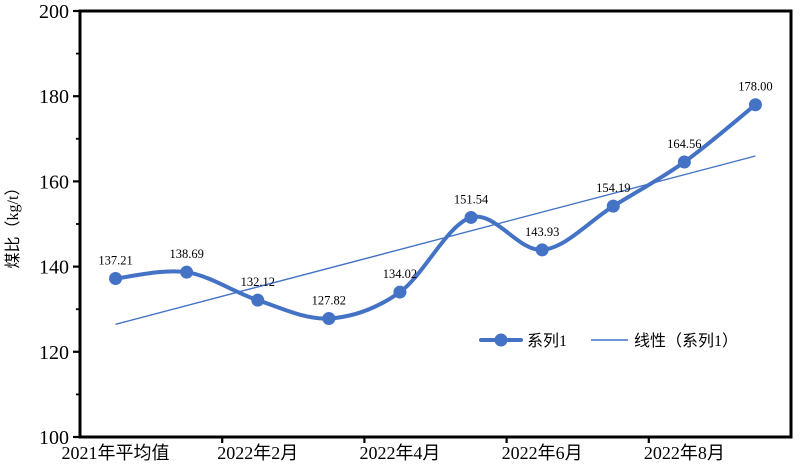  What do you see at coordinates (13, 224) in the screenshot?
I see `y-axis-title: 煤比（kg/t）` at bounding box center [13, 224].